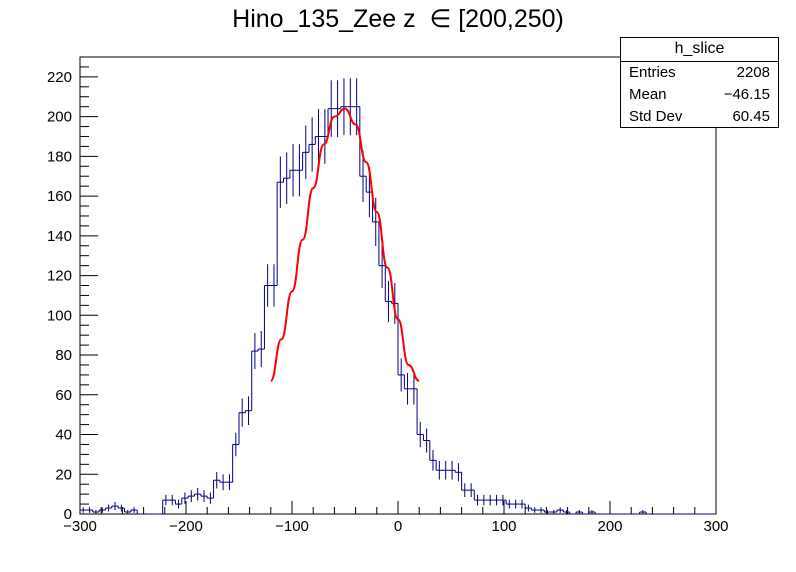  I want to click on y-tick-label: 220, so click(59, 77).